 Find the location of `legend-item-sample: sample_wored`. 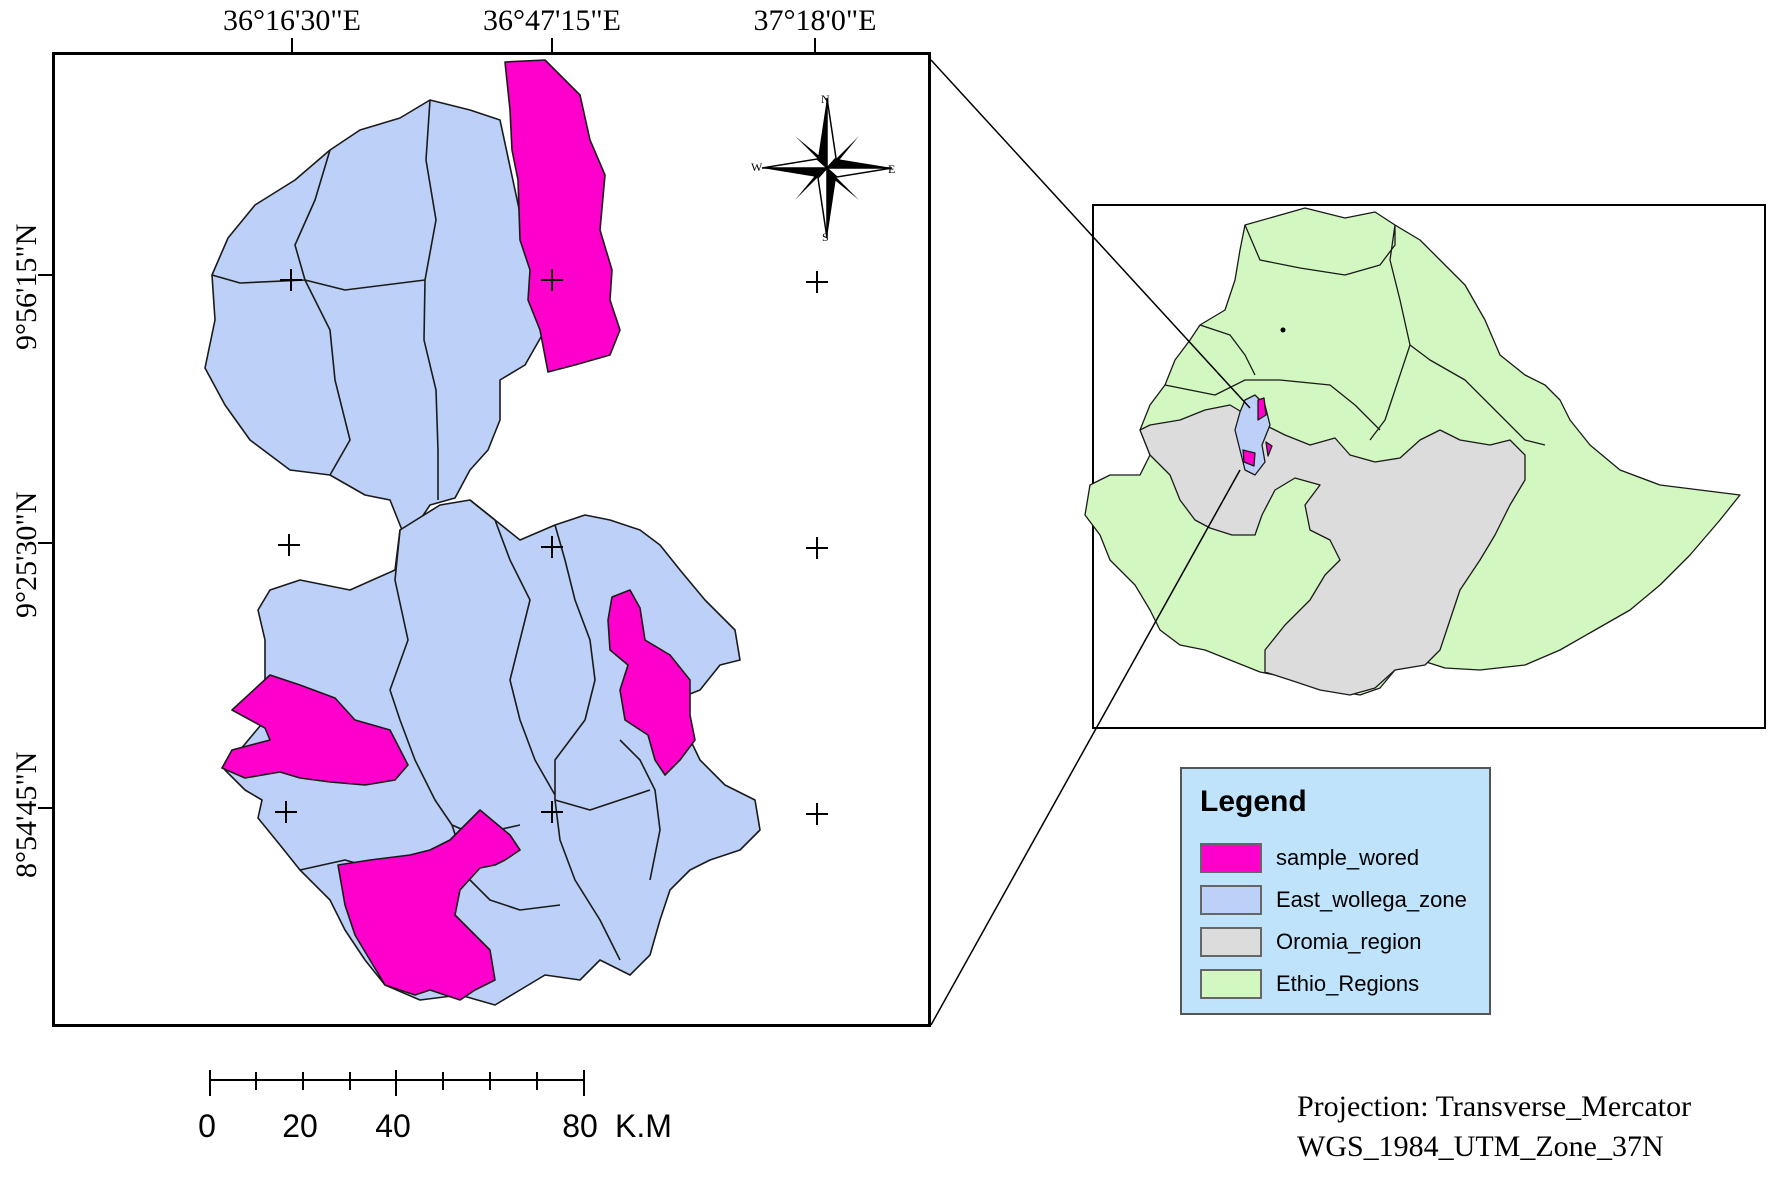

legend-item-sample: sample_wored is located at coordinates (1309, 858).